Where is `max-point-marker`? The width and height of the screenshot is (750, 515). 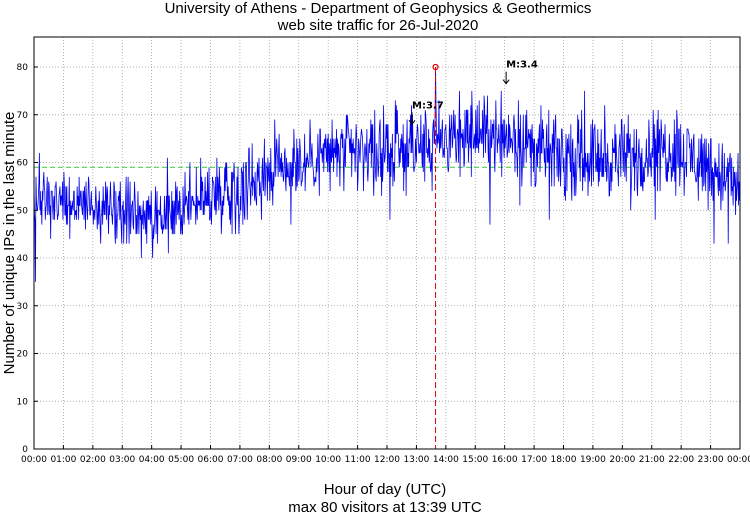
max-point-marker is located at coordinates (435, 67).